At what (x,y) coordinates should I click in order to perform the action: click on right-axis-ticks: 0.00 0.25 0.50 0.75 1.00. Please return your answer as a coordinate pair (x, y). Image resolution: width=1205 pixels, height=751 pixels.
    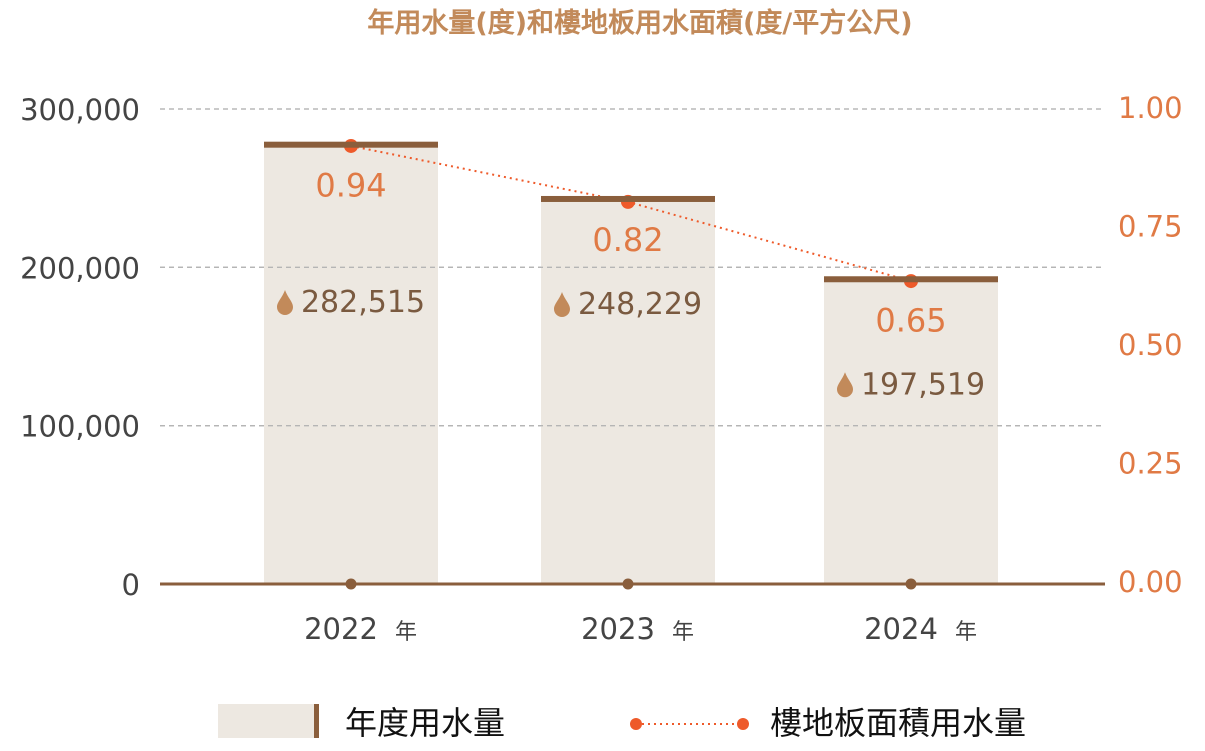
    Looking at the image, I should click on (1150, 345).